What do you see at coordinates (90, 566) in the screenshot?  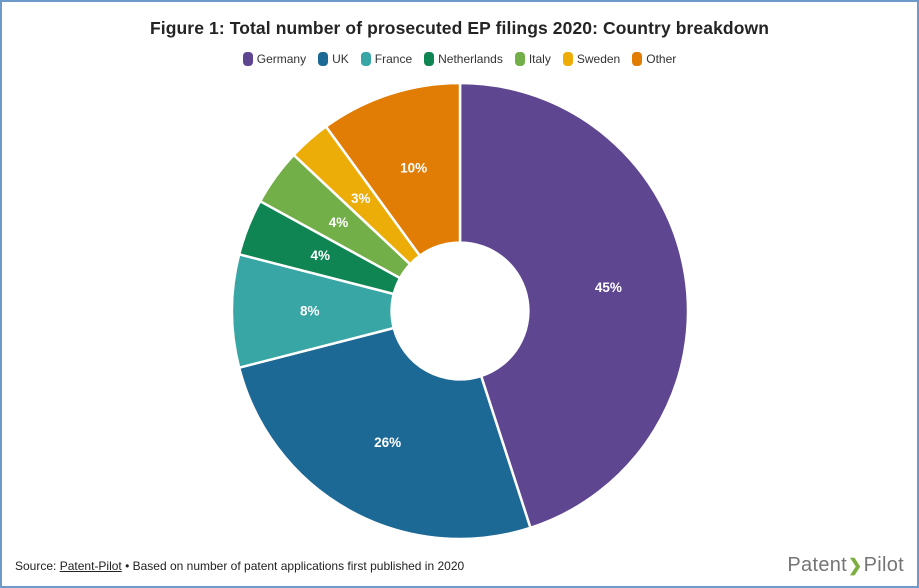 I see `source-link: Patent-Pilot` at bounding box center [90, 566].